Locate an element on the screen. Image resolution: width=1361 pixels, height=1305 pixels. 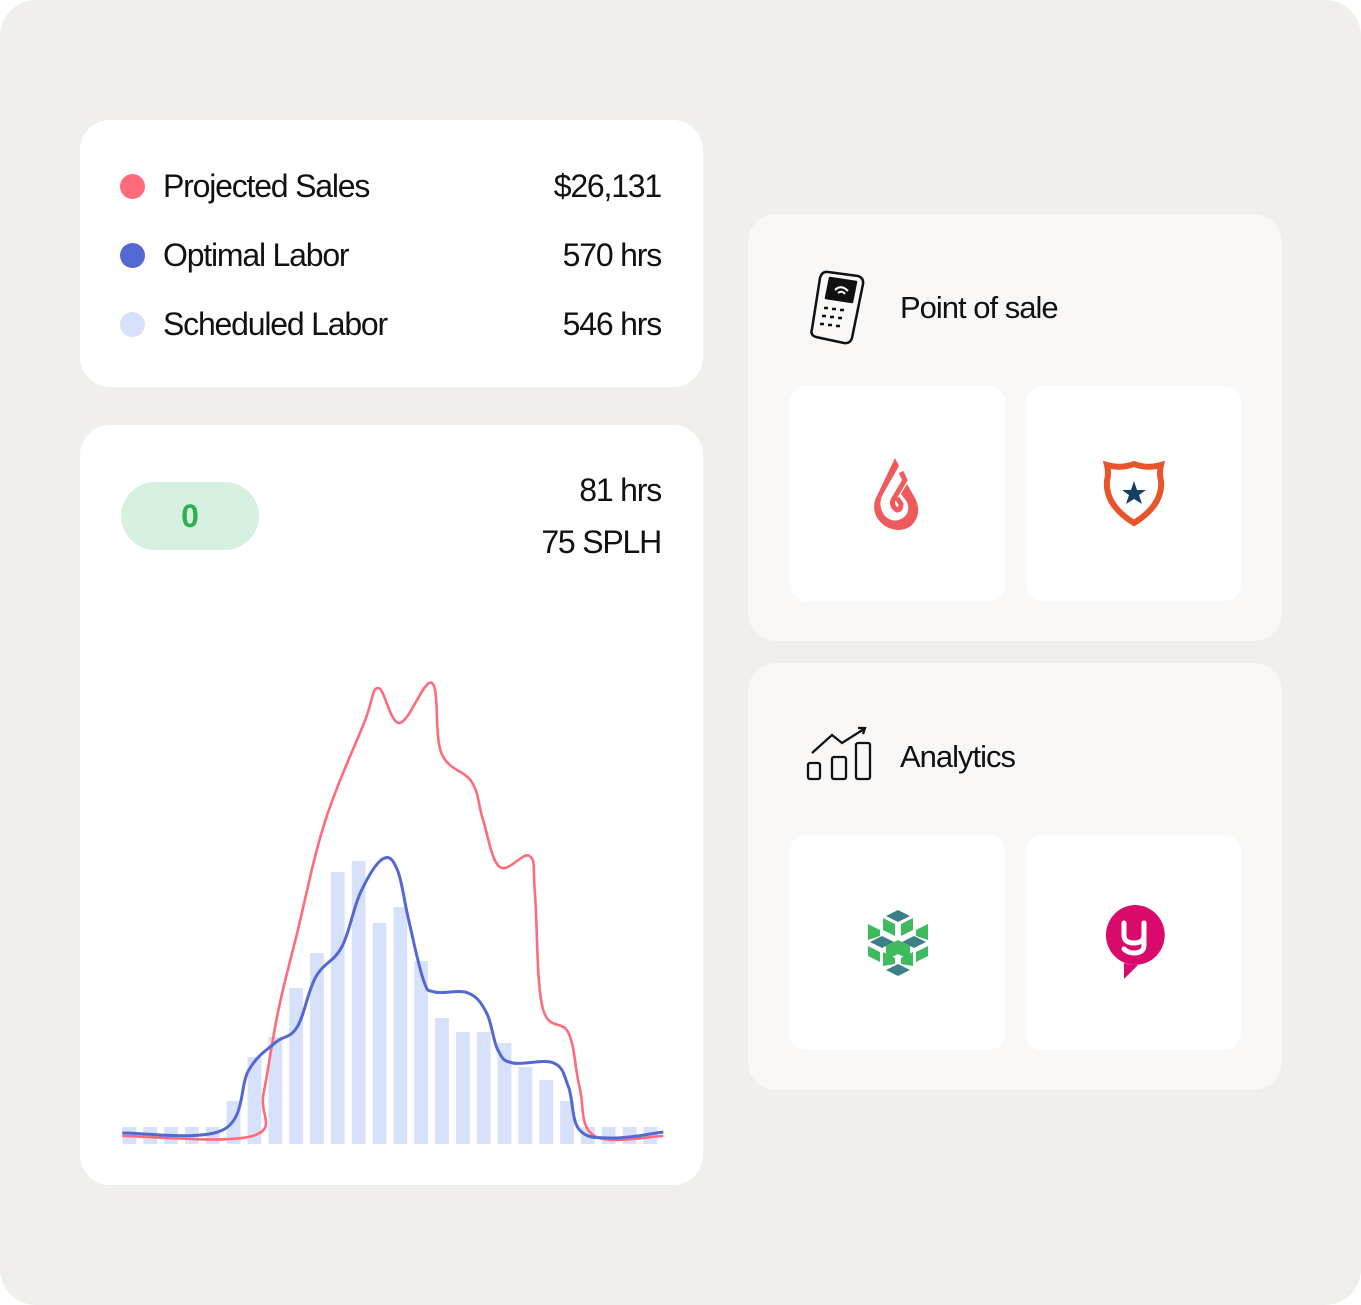
analytics-panel: Analytics is located at coordinates (1015, 876).